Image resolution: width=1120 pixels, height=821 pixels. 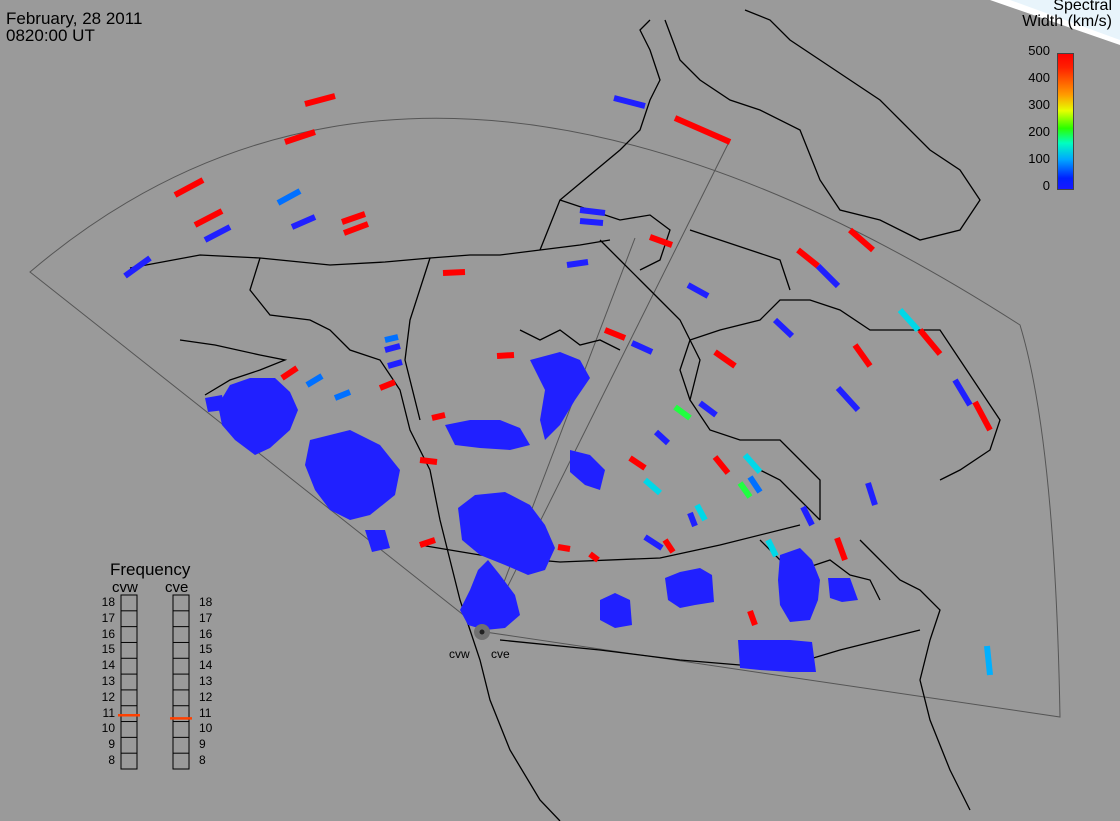 I want to click on time-label: 0820:00 UT, so click(x=50, y=35).